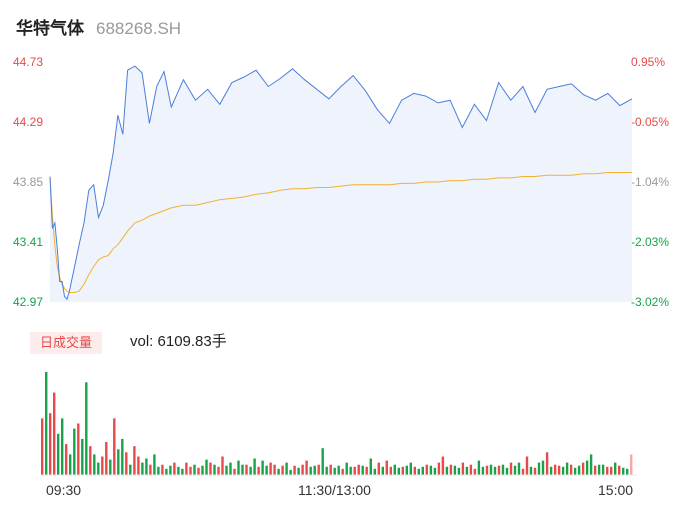 The width and height of the screenshot is (686, 524). I want to click on volume-tab: 日成交量, so click(66, 343).